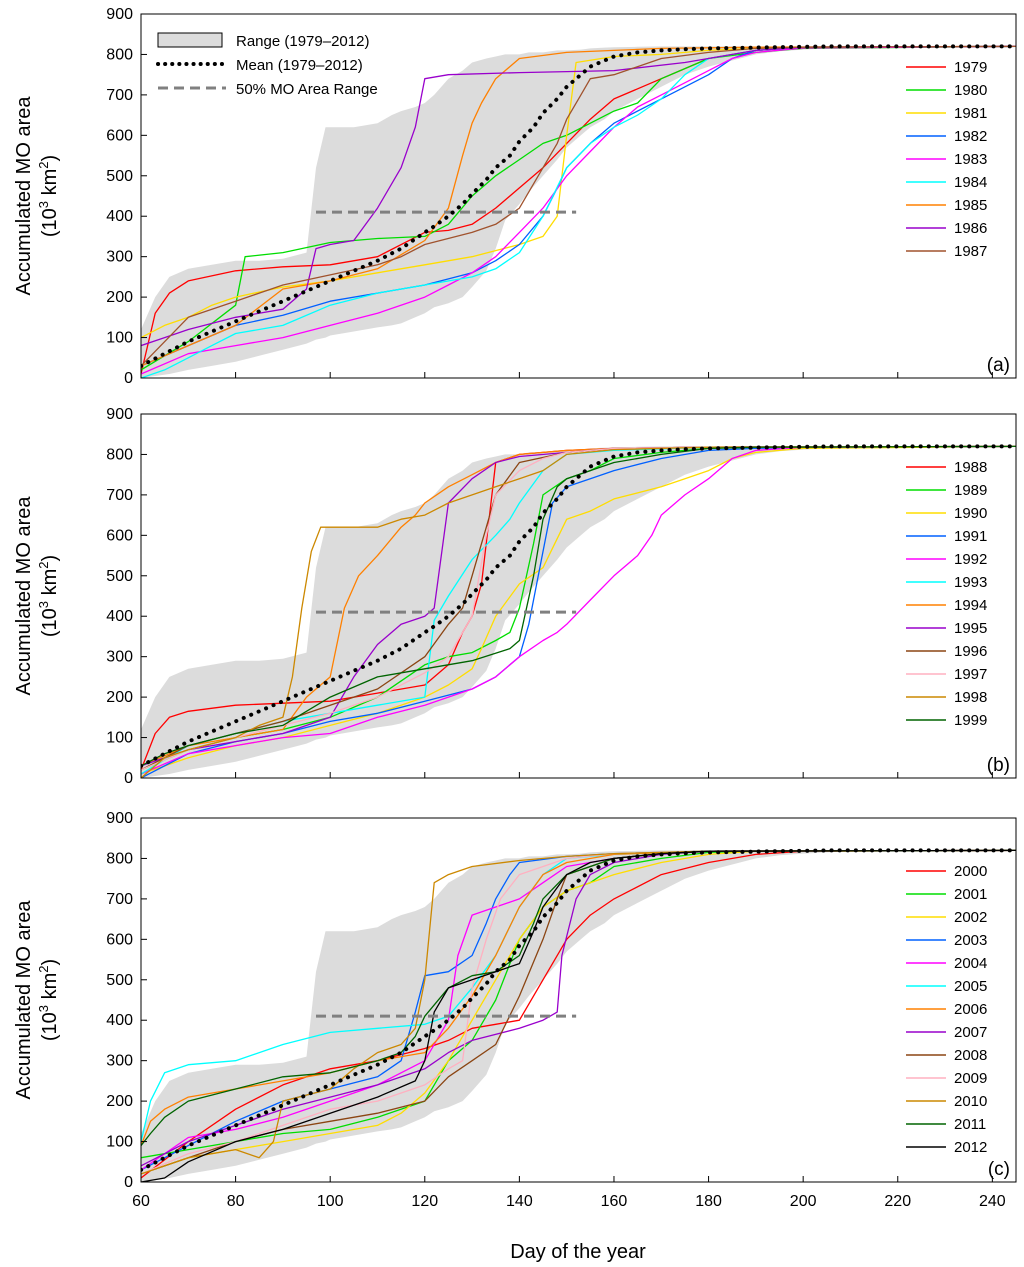 The height and width of the screenshot is (1267, 1024). Describe the element at coordinates (946, 159) in the screenshot. I see `year-legend: 1979 1980 1981 1982 1983 1984 1985 1986 1987` at that location.